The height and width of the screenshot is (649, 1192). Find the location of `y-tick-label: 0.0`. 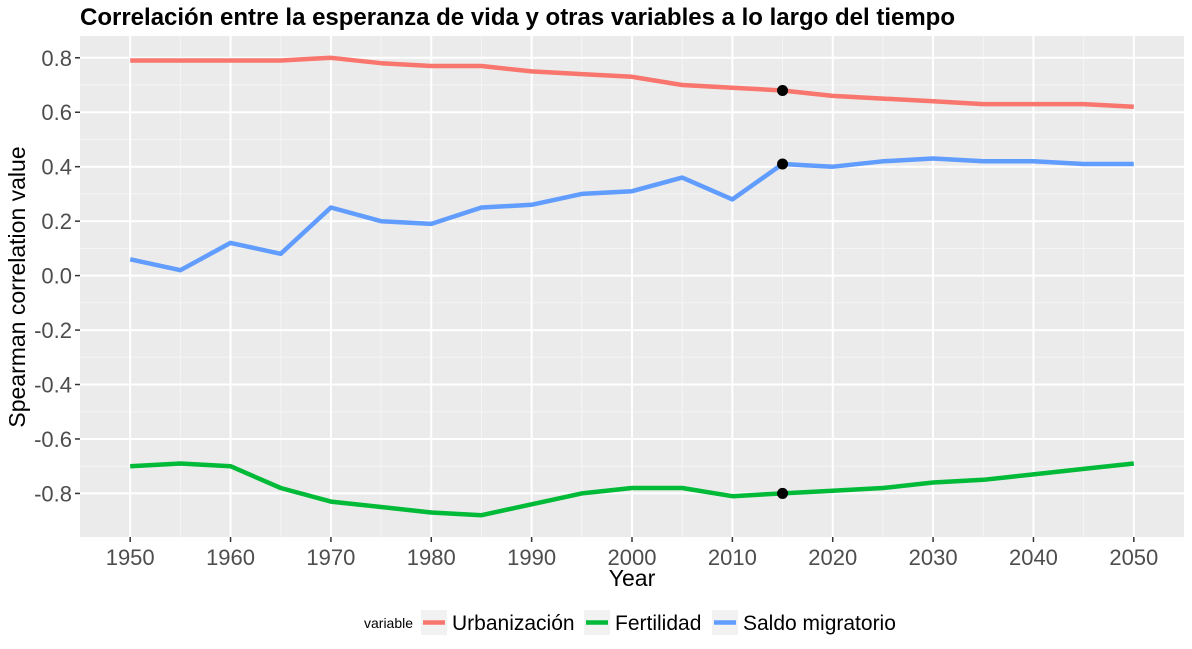

y-tick-label: 0.0 is located at coordinates (56, 276).